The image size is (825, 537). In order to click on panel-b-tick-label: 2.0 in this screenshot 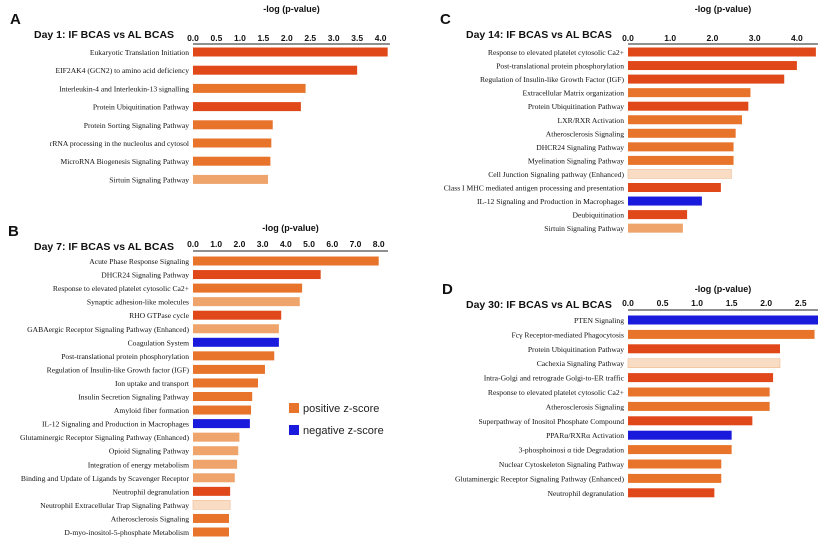, I will do `click(240, 244)`.